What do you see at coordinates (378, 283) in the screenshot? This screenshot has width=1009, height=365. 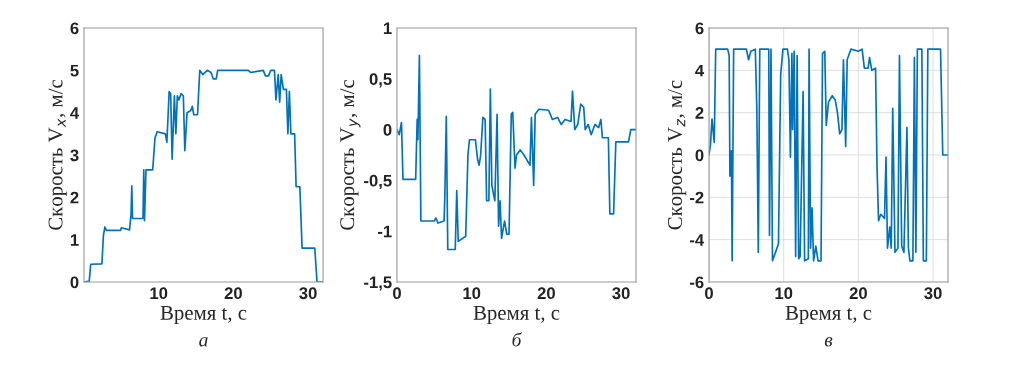 I see `y-tick-label: -1,5` at bounding box center [378, 283].